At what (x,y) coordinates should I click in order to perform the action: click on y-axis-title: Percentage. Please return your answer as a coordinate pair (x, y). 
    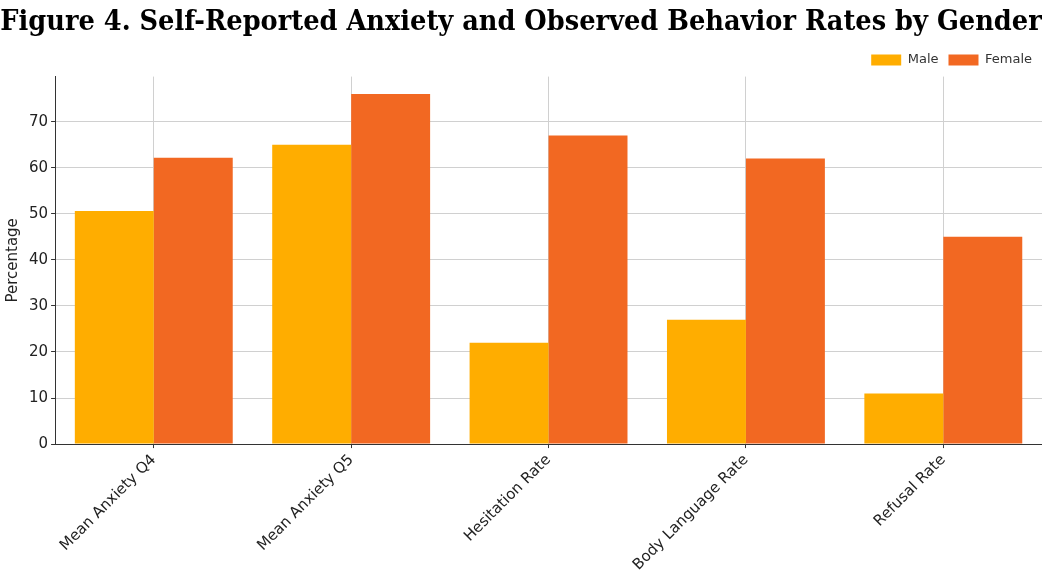
    Looking at the image, I should click on (11, 260).